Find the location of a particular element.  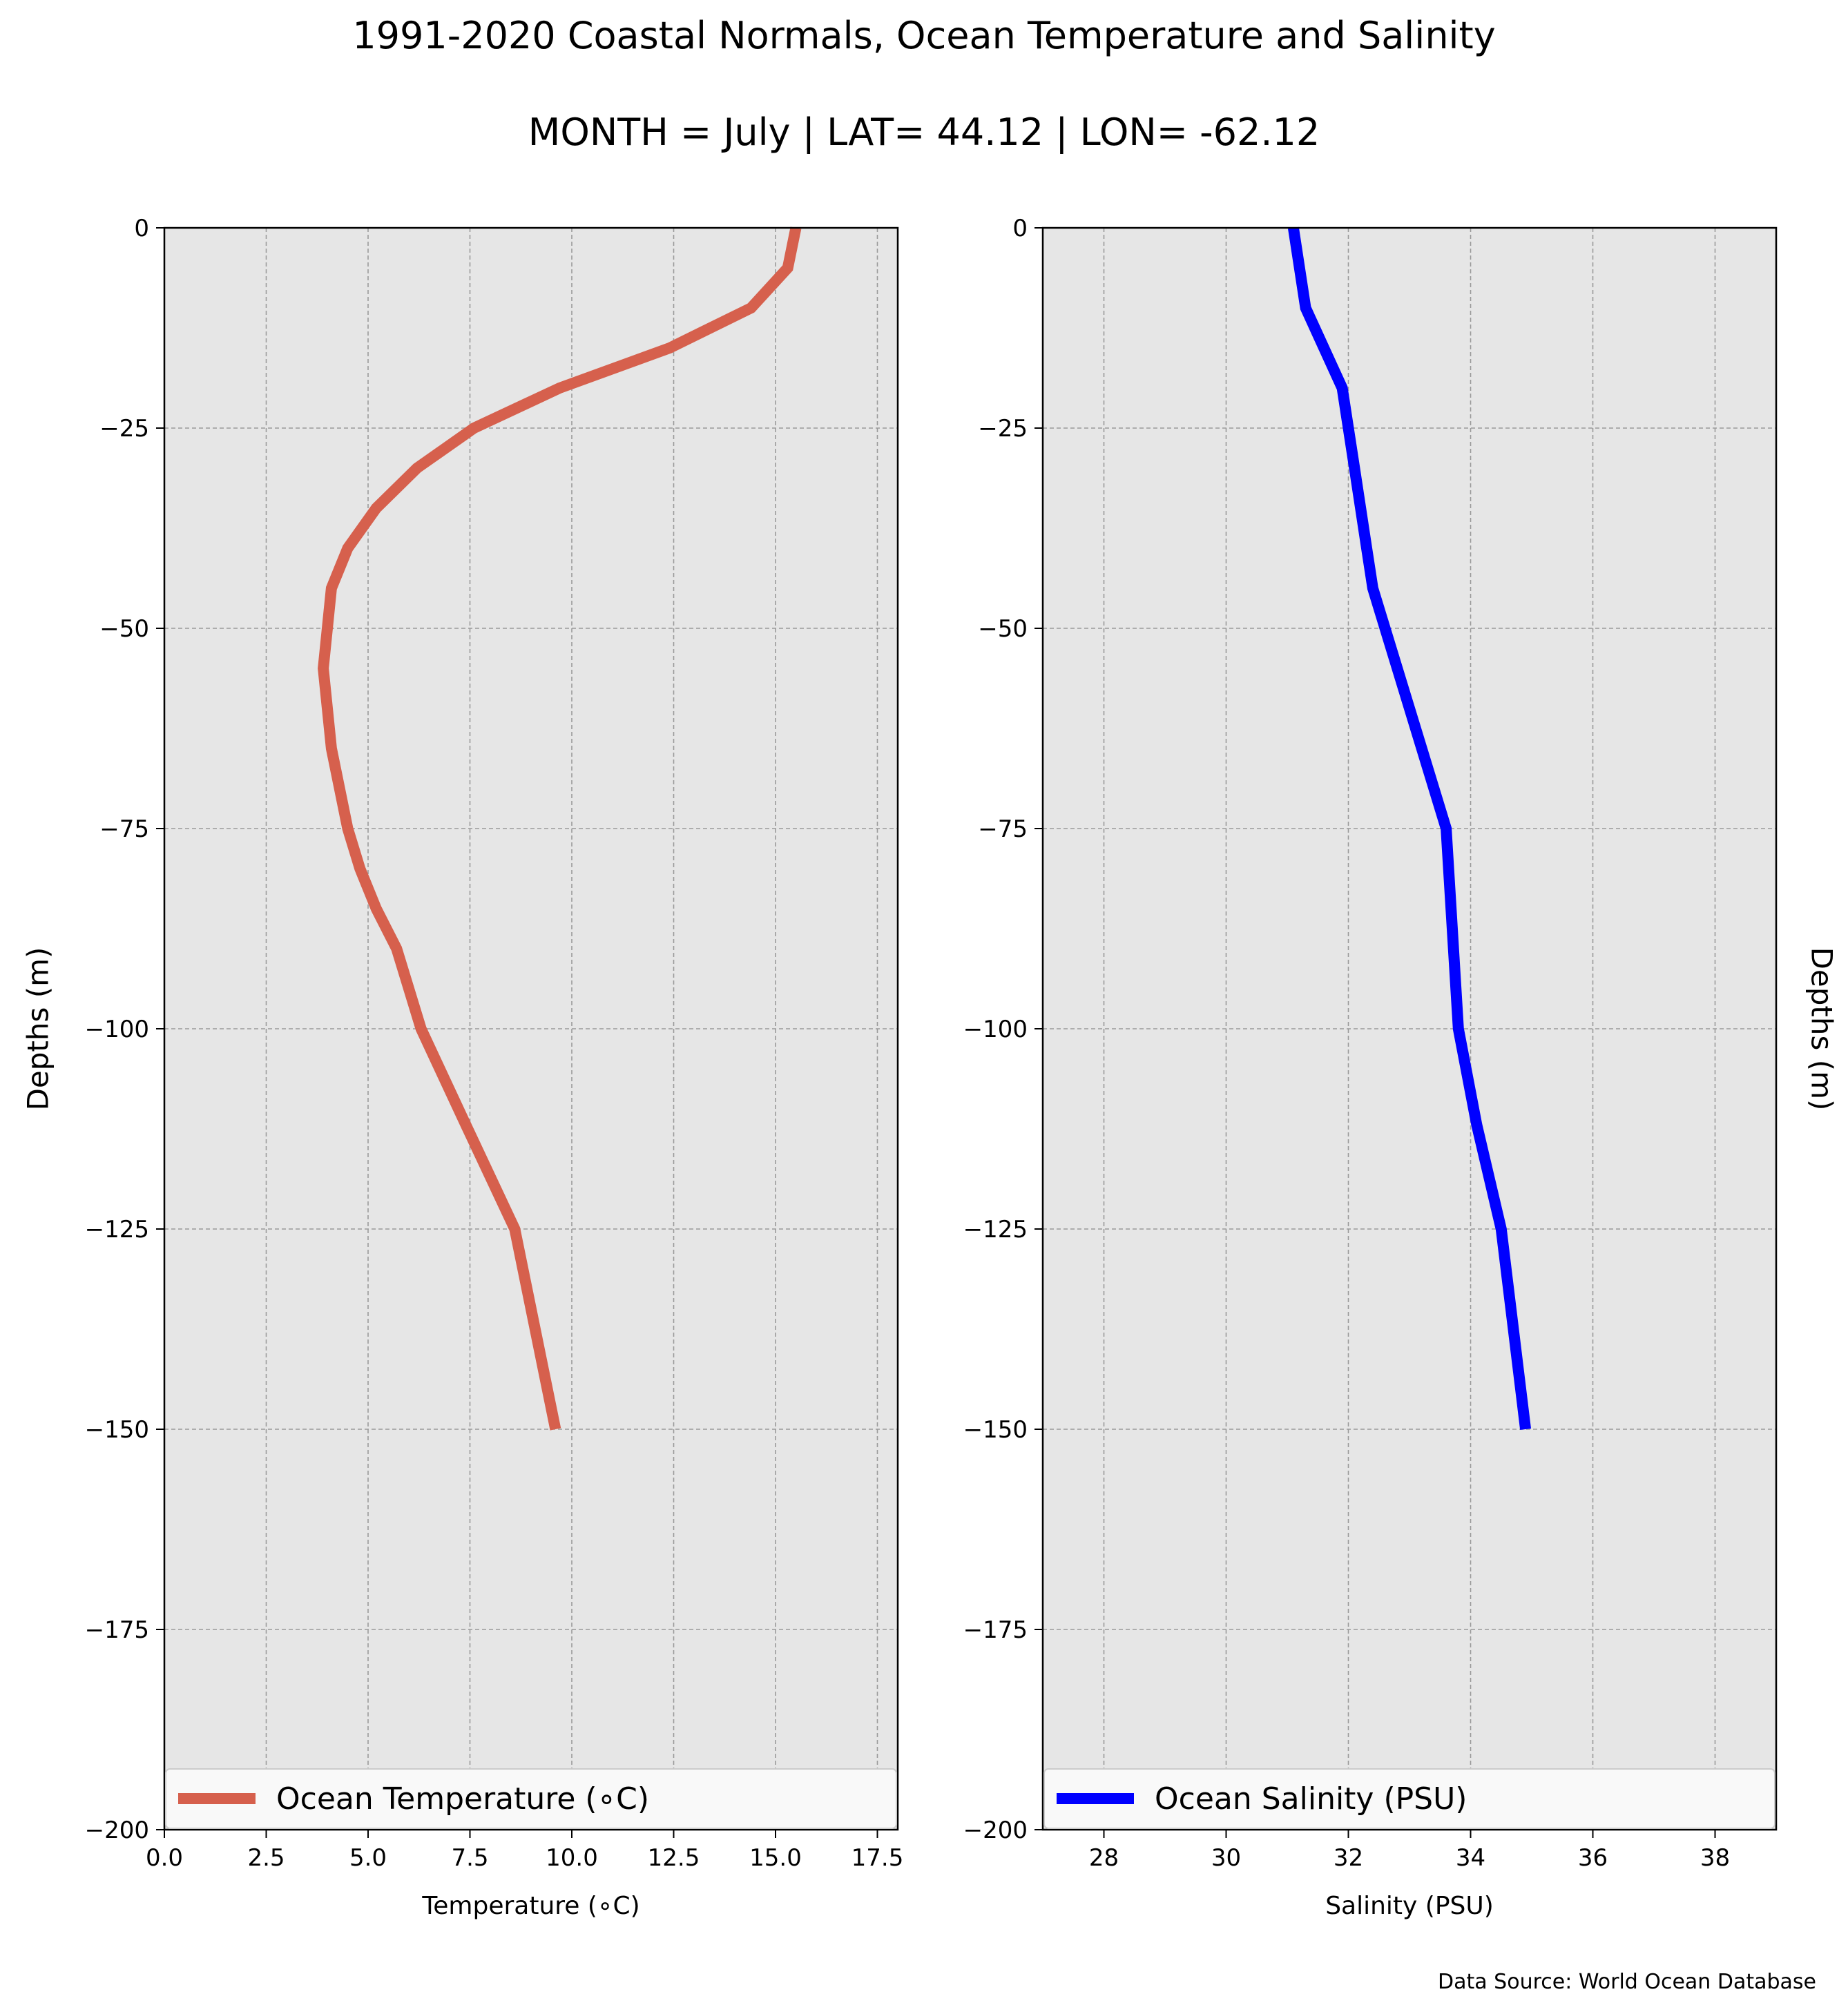

salinity-x-tick-label: 34 is located at coordinates (1470, 1858).